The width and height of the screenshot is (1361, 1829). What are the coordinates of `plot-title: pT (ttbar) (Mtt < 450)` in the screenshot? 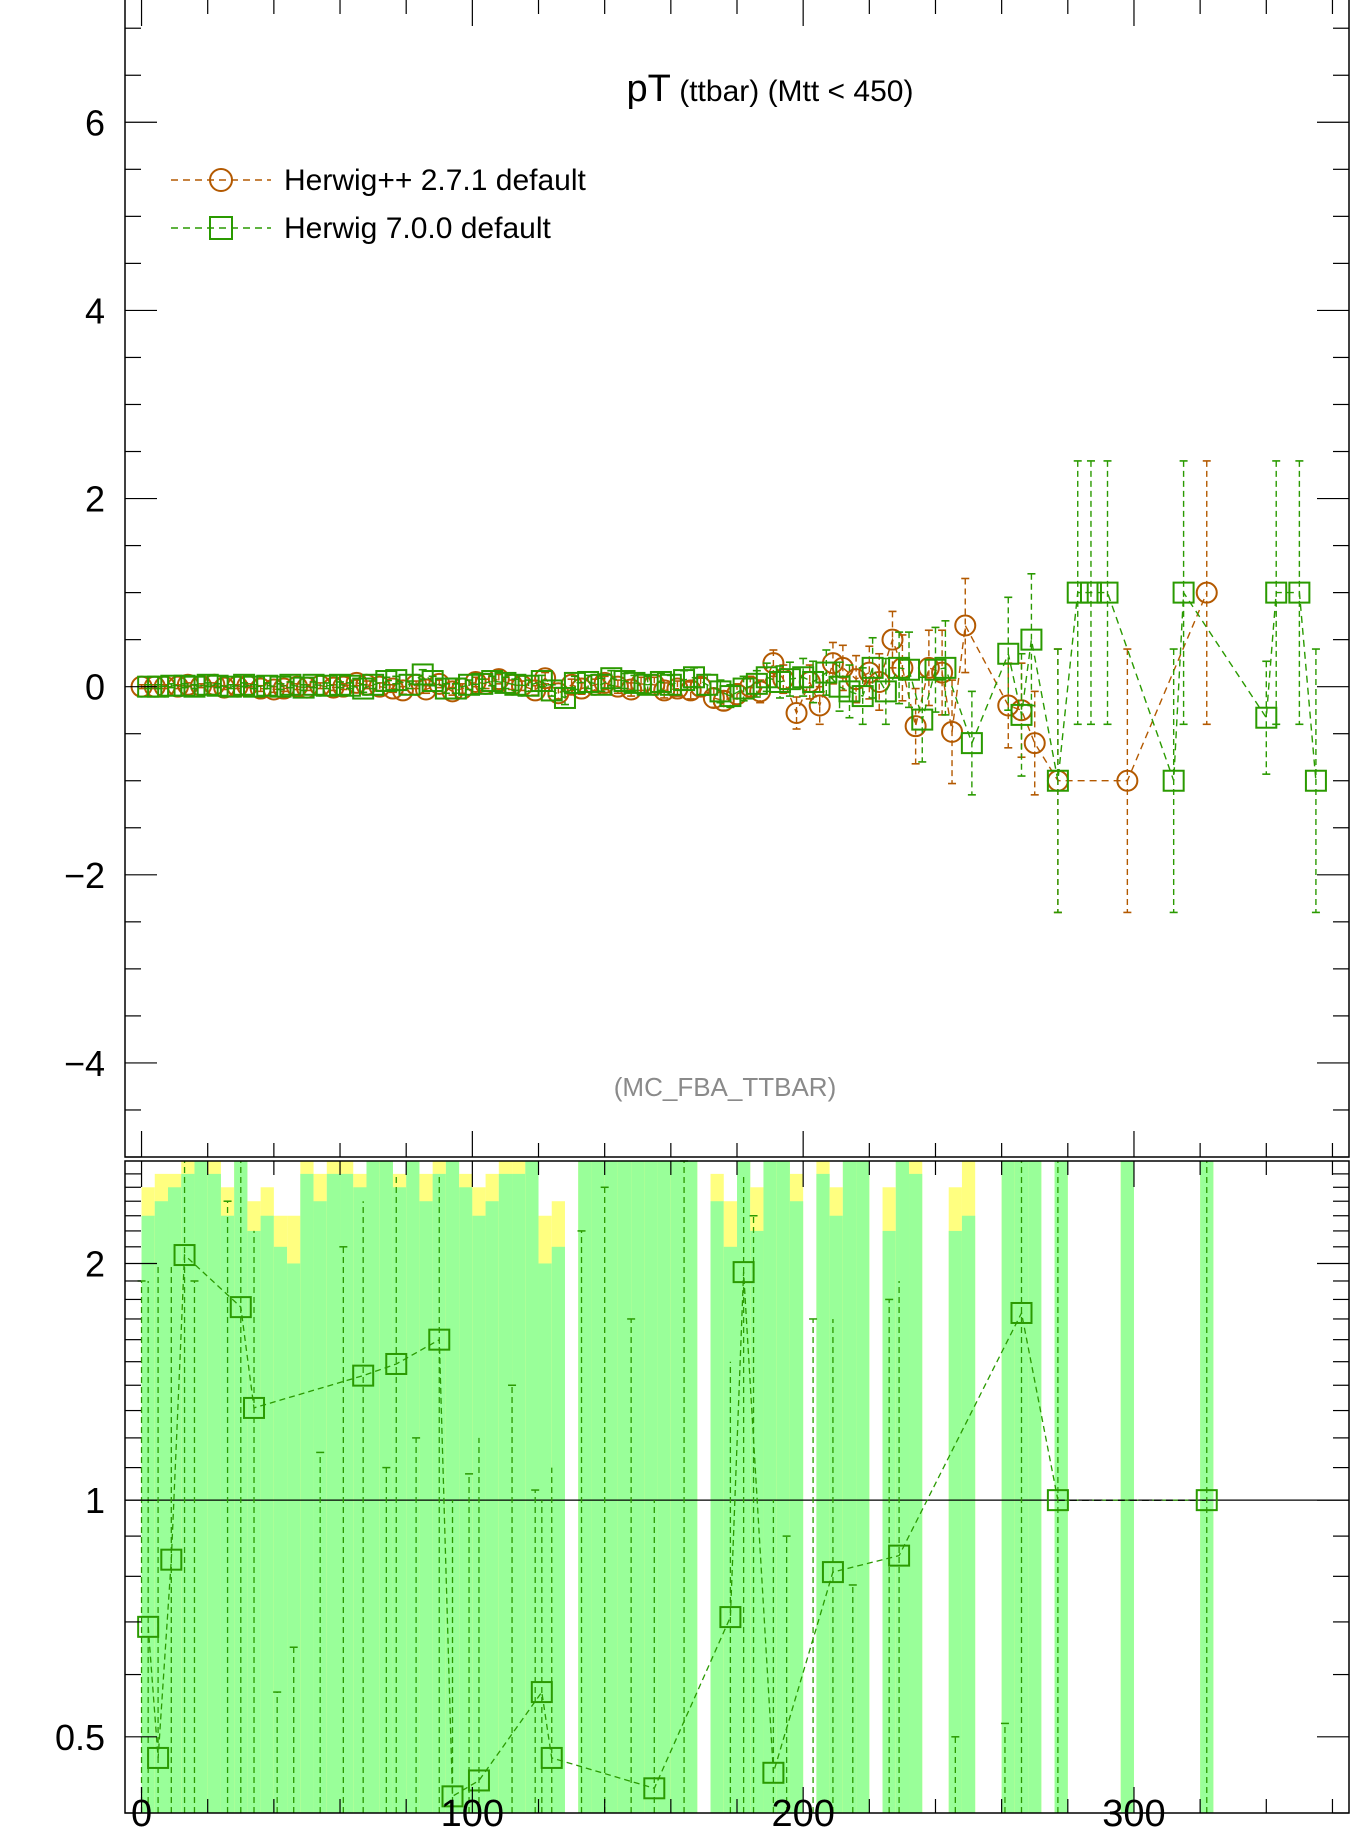 It's located at (770, 89).